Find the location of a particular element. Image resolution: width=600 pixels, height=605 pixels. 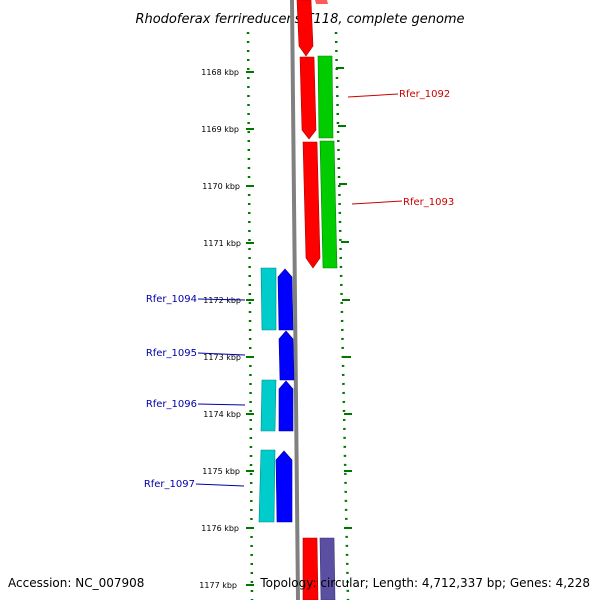

tick-label: 1177 kbp is located at coordinates (218, 585).